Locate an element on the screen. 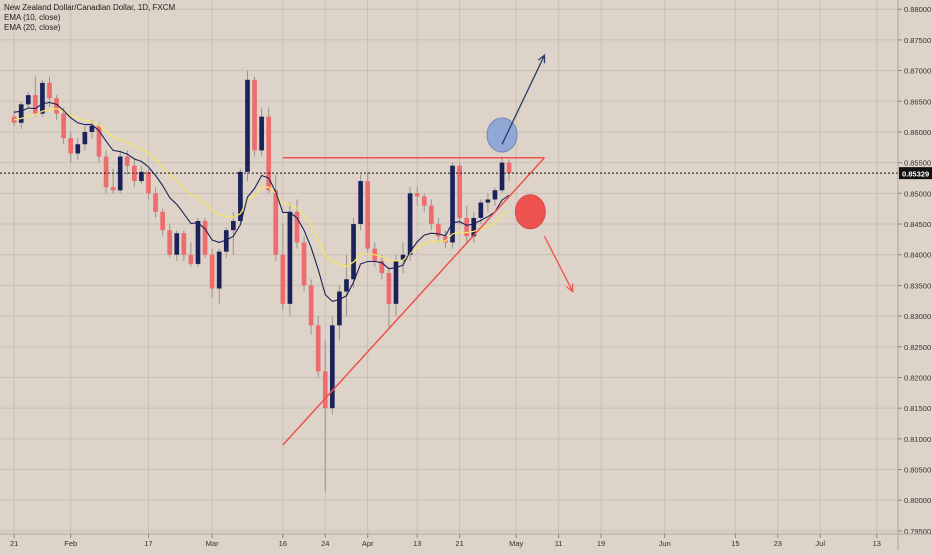 The height and width of the screenshot is (555, 932). time-tick-label: 23 is located at coordinates (778, 543).